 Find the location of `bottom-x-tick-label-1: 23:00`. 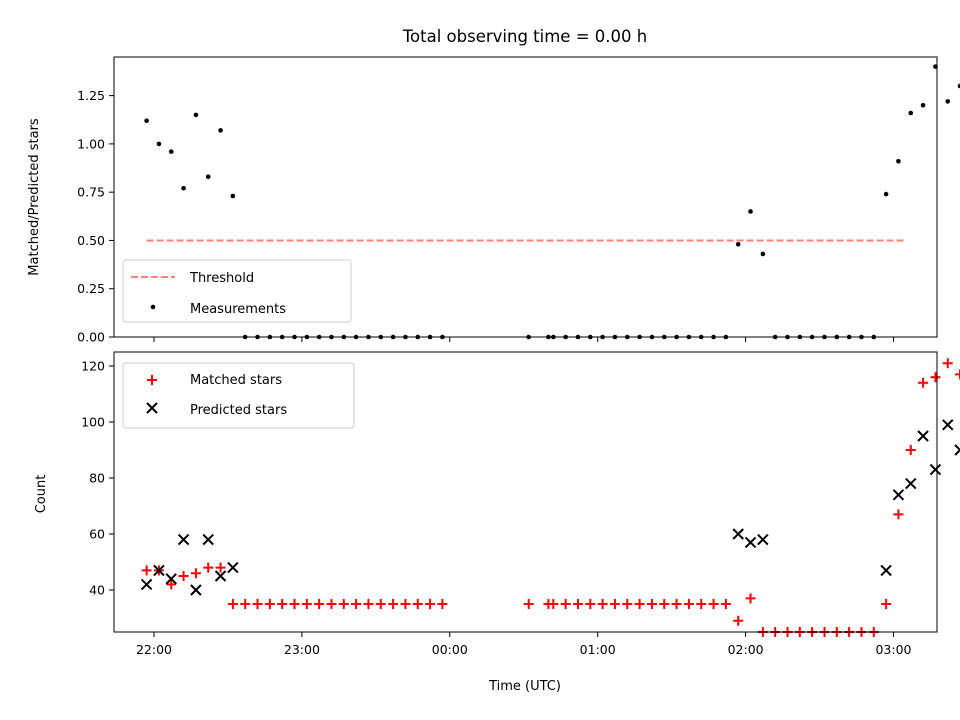

bottom-x-tick-label-1: 23:00 is located at coordinates (302, 649).